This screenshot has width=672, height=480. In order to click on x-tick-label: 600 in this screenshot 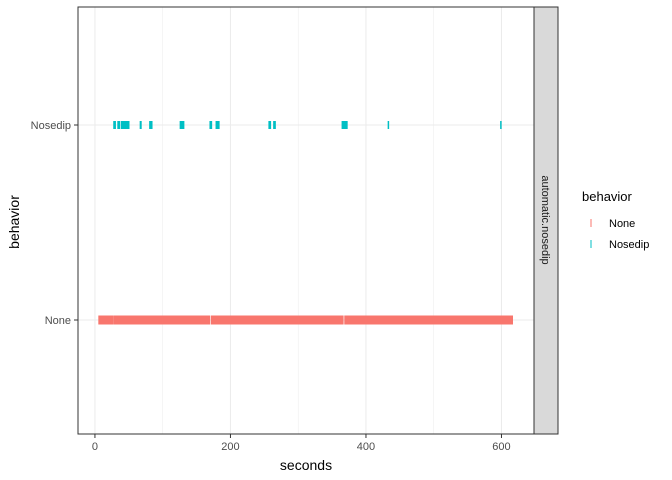, I will do `click(501, 447)`.